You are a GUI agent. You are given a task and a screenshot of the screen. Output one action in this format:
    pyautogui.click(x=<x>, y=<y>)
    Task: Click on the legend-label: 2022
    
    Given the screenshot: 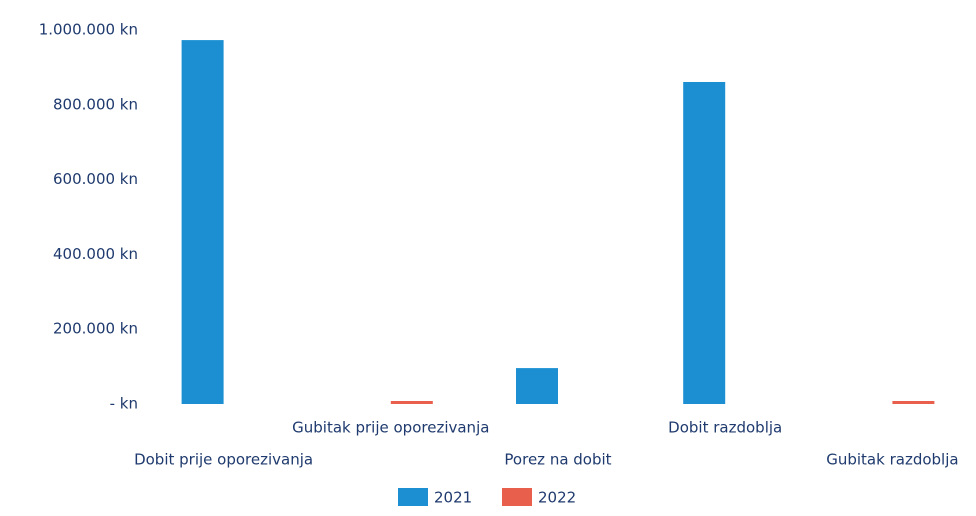 What is the action you would take?
    pyautogui.click(x=557, y=498)
    